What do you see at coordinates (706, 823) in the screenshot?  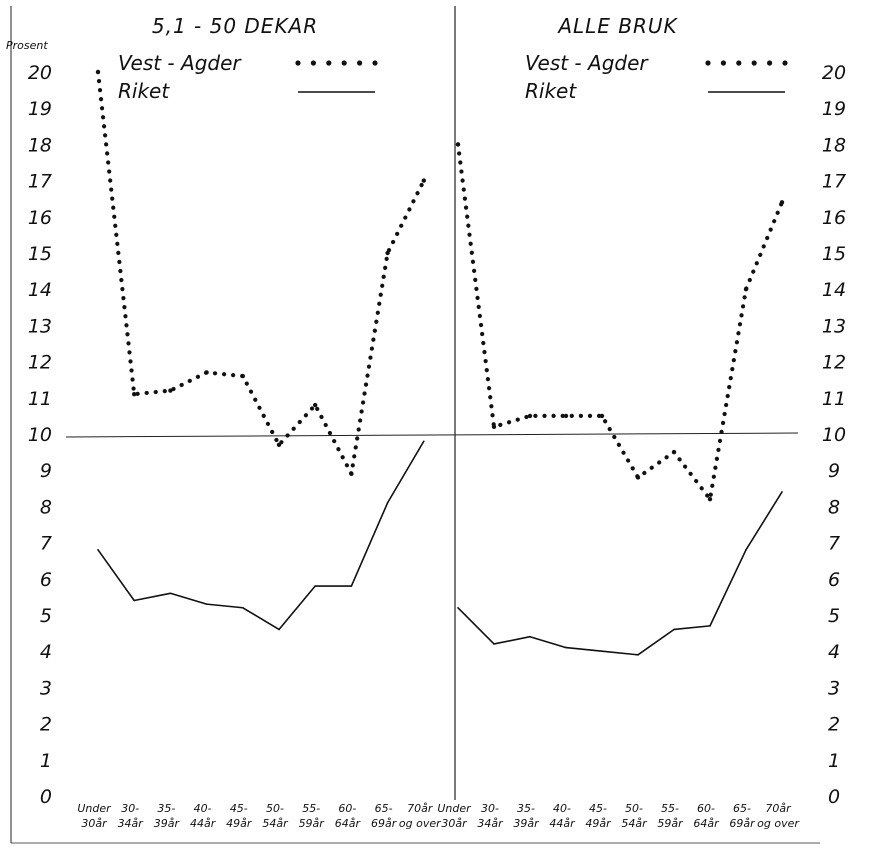 I see `x-tick-label: 64år` at bounding box center [706, 823].